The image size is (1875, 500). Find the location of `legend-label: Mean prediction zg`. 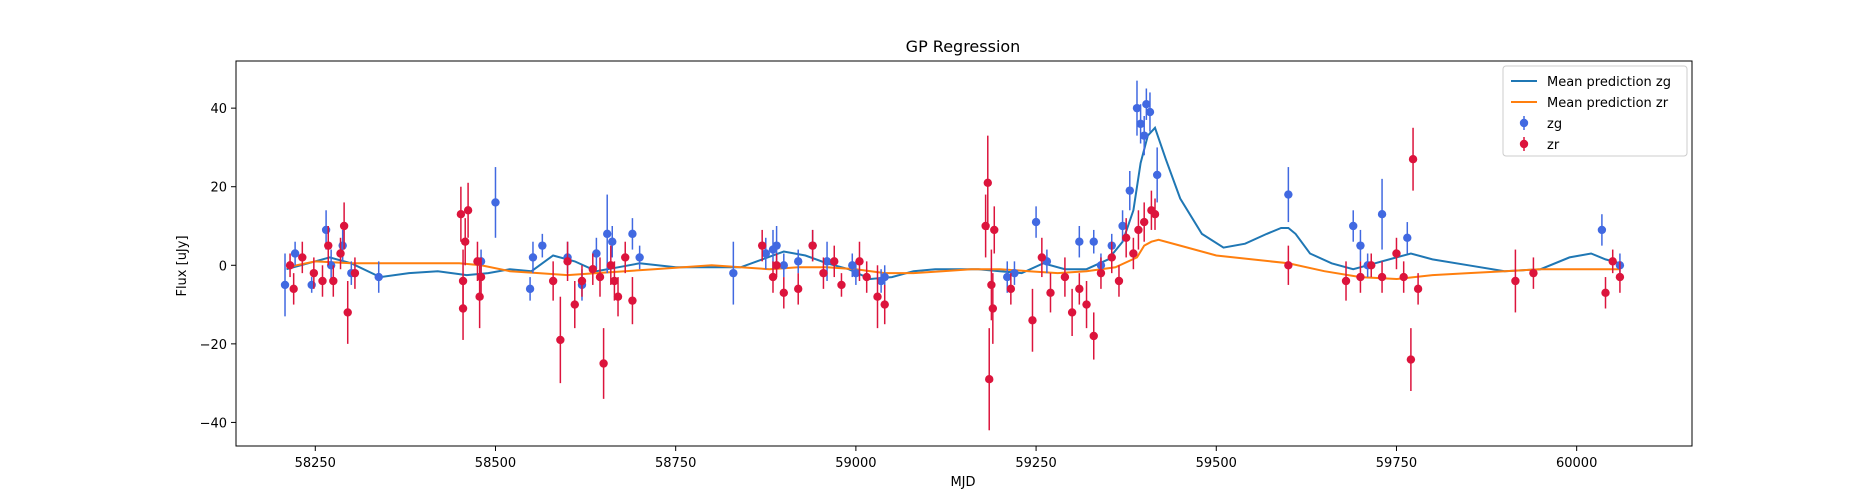

legend-label: Mean prediction zg is located at coordinates (1609, 82).